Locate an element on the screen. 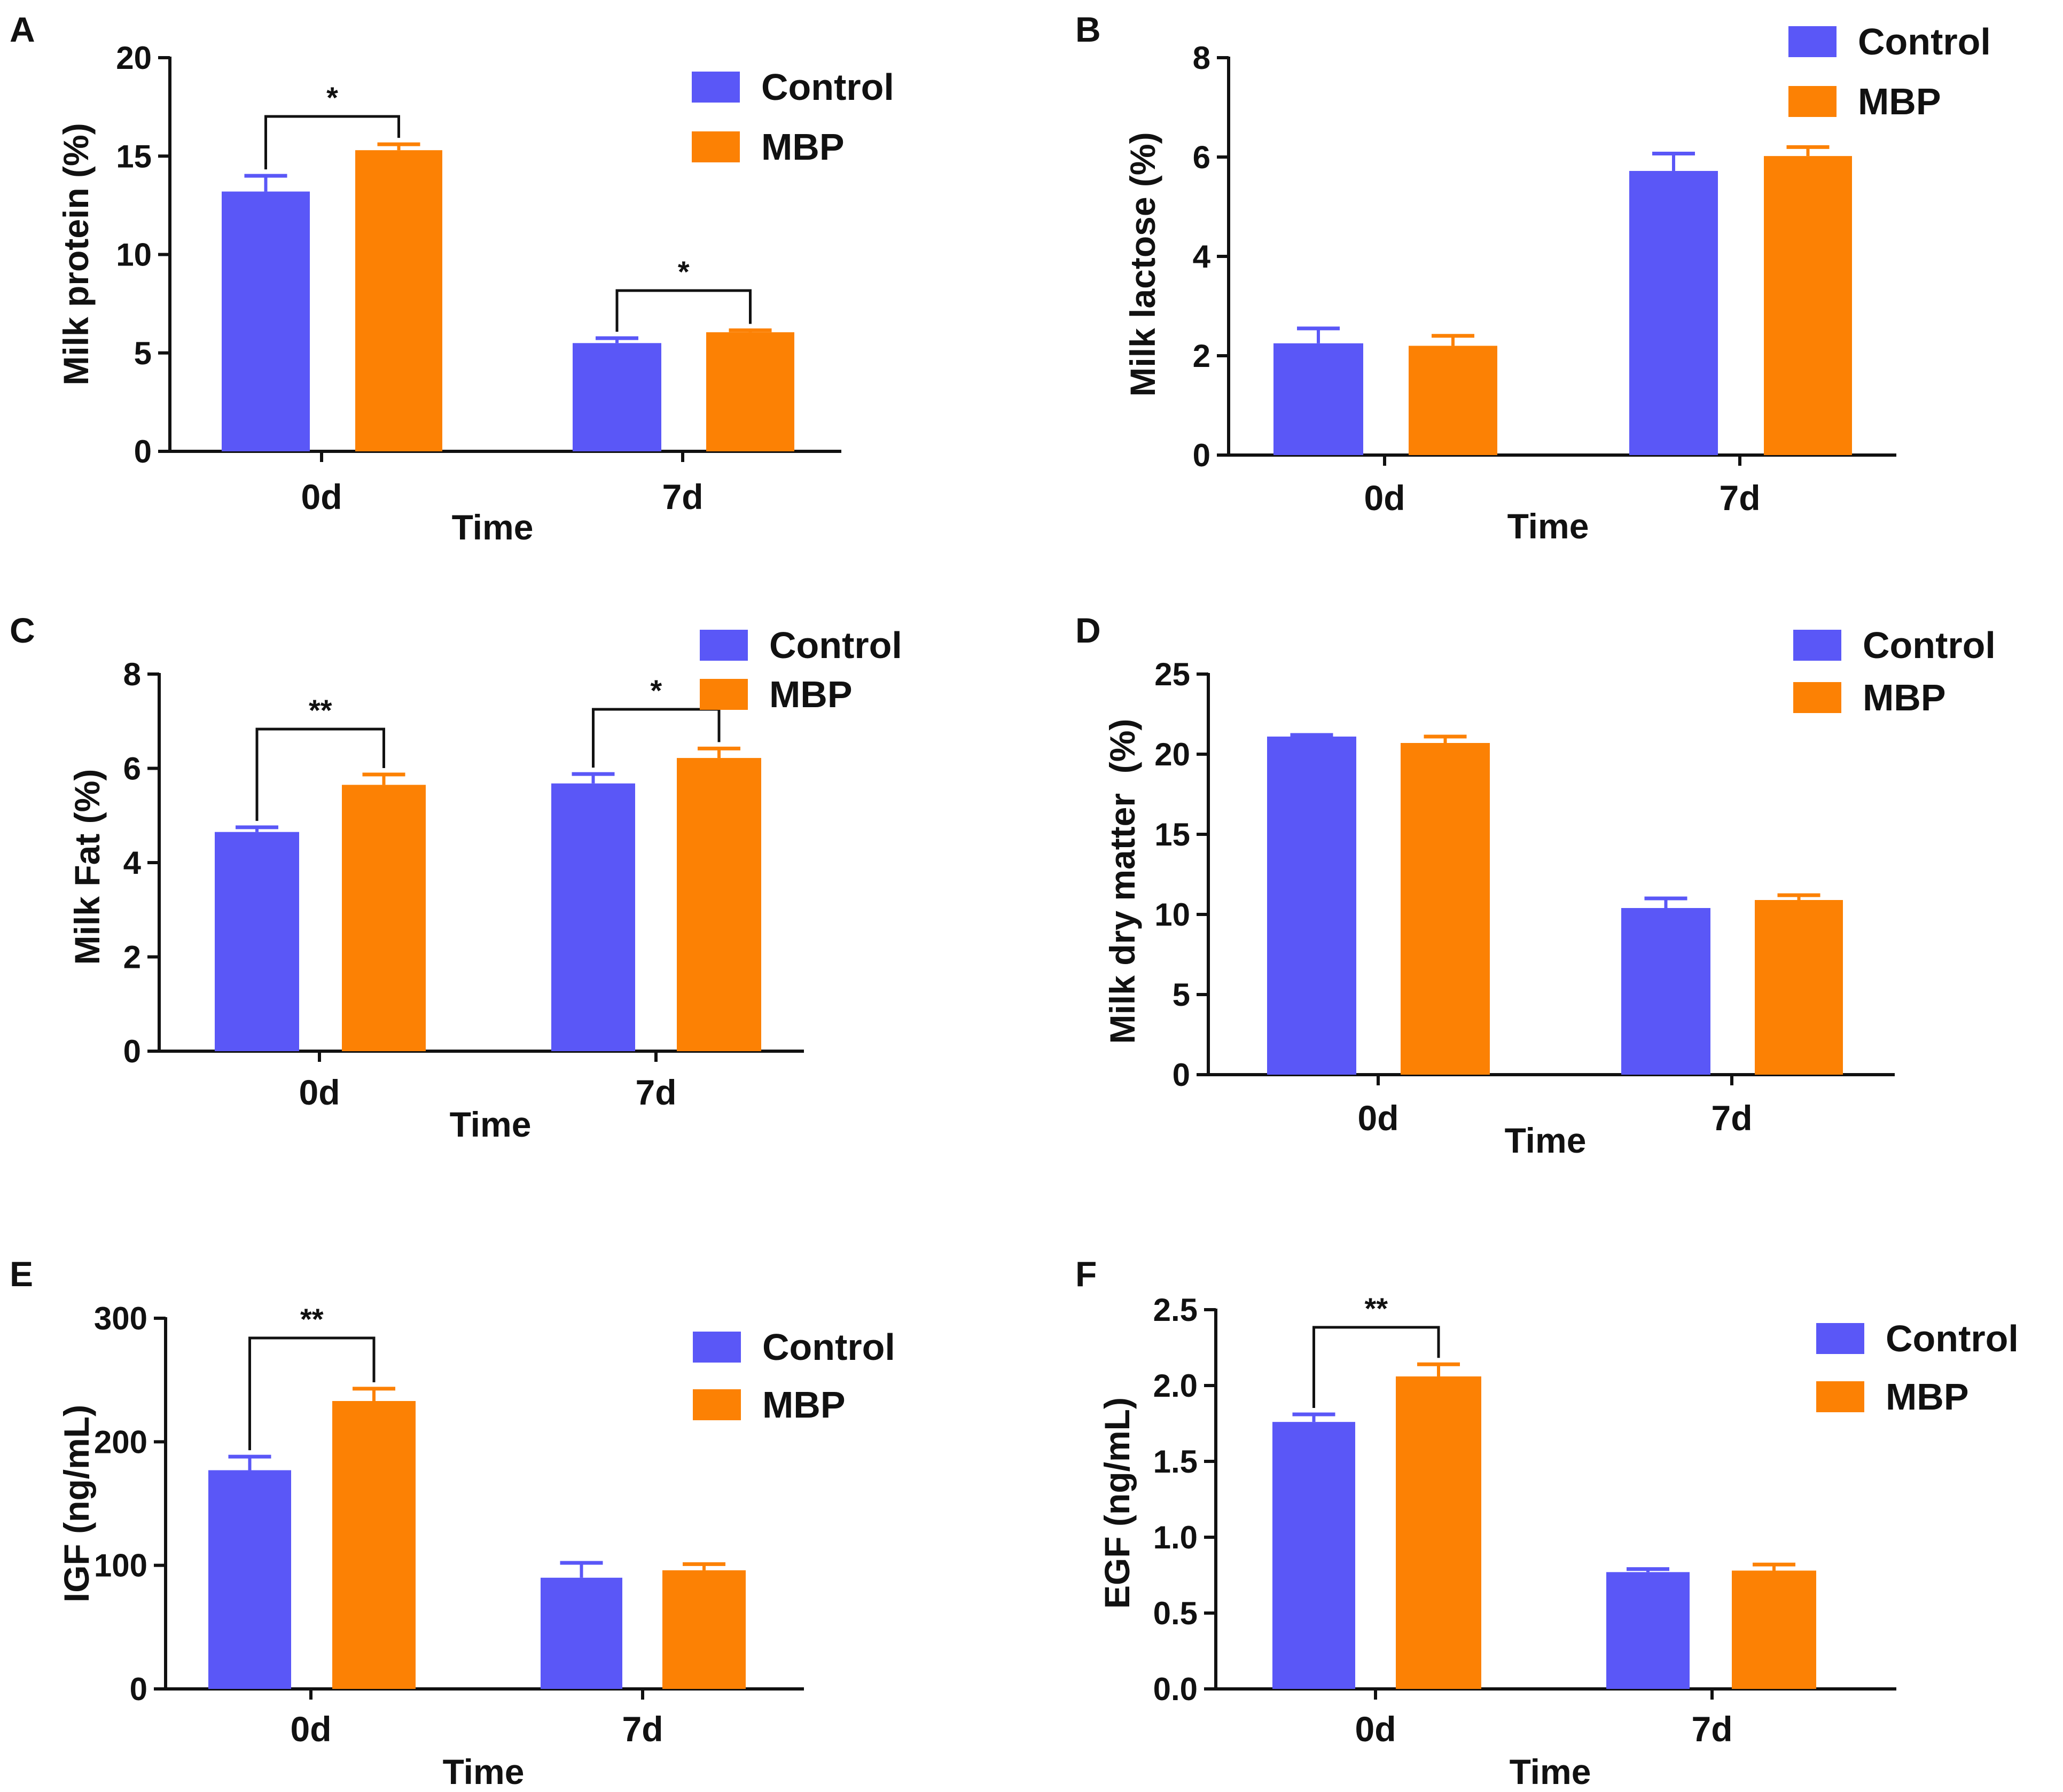  y-axis-title: EGF (ng/mL) is located at coordinates (1117, 1503).